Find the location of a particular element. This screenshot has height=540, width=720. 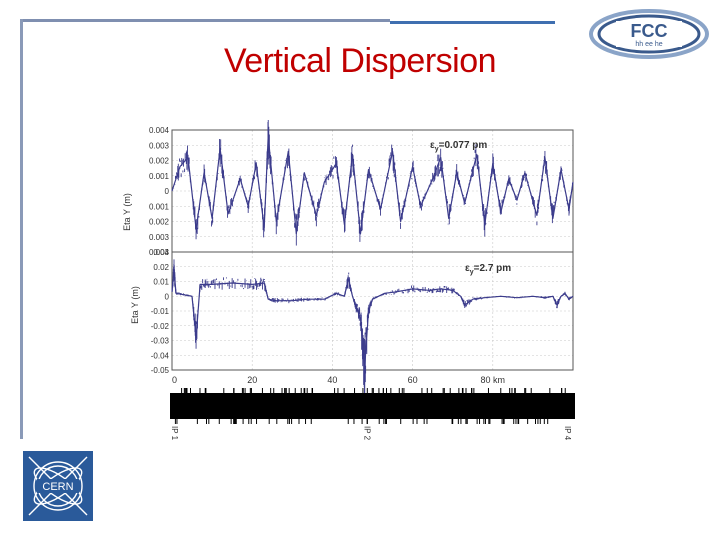

slide-frame-top-accent is located at coordinates (472, 22).